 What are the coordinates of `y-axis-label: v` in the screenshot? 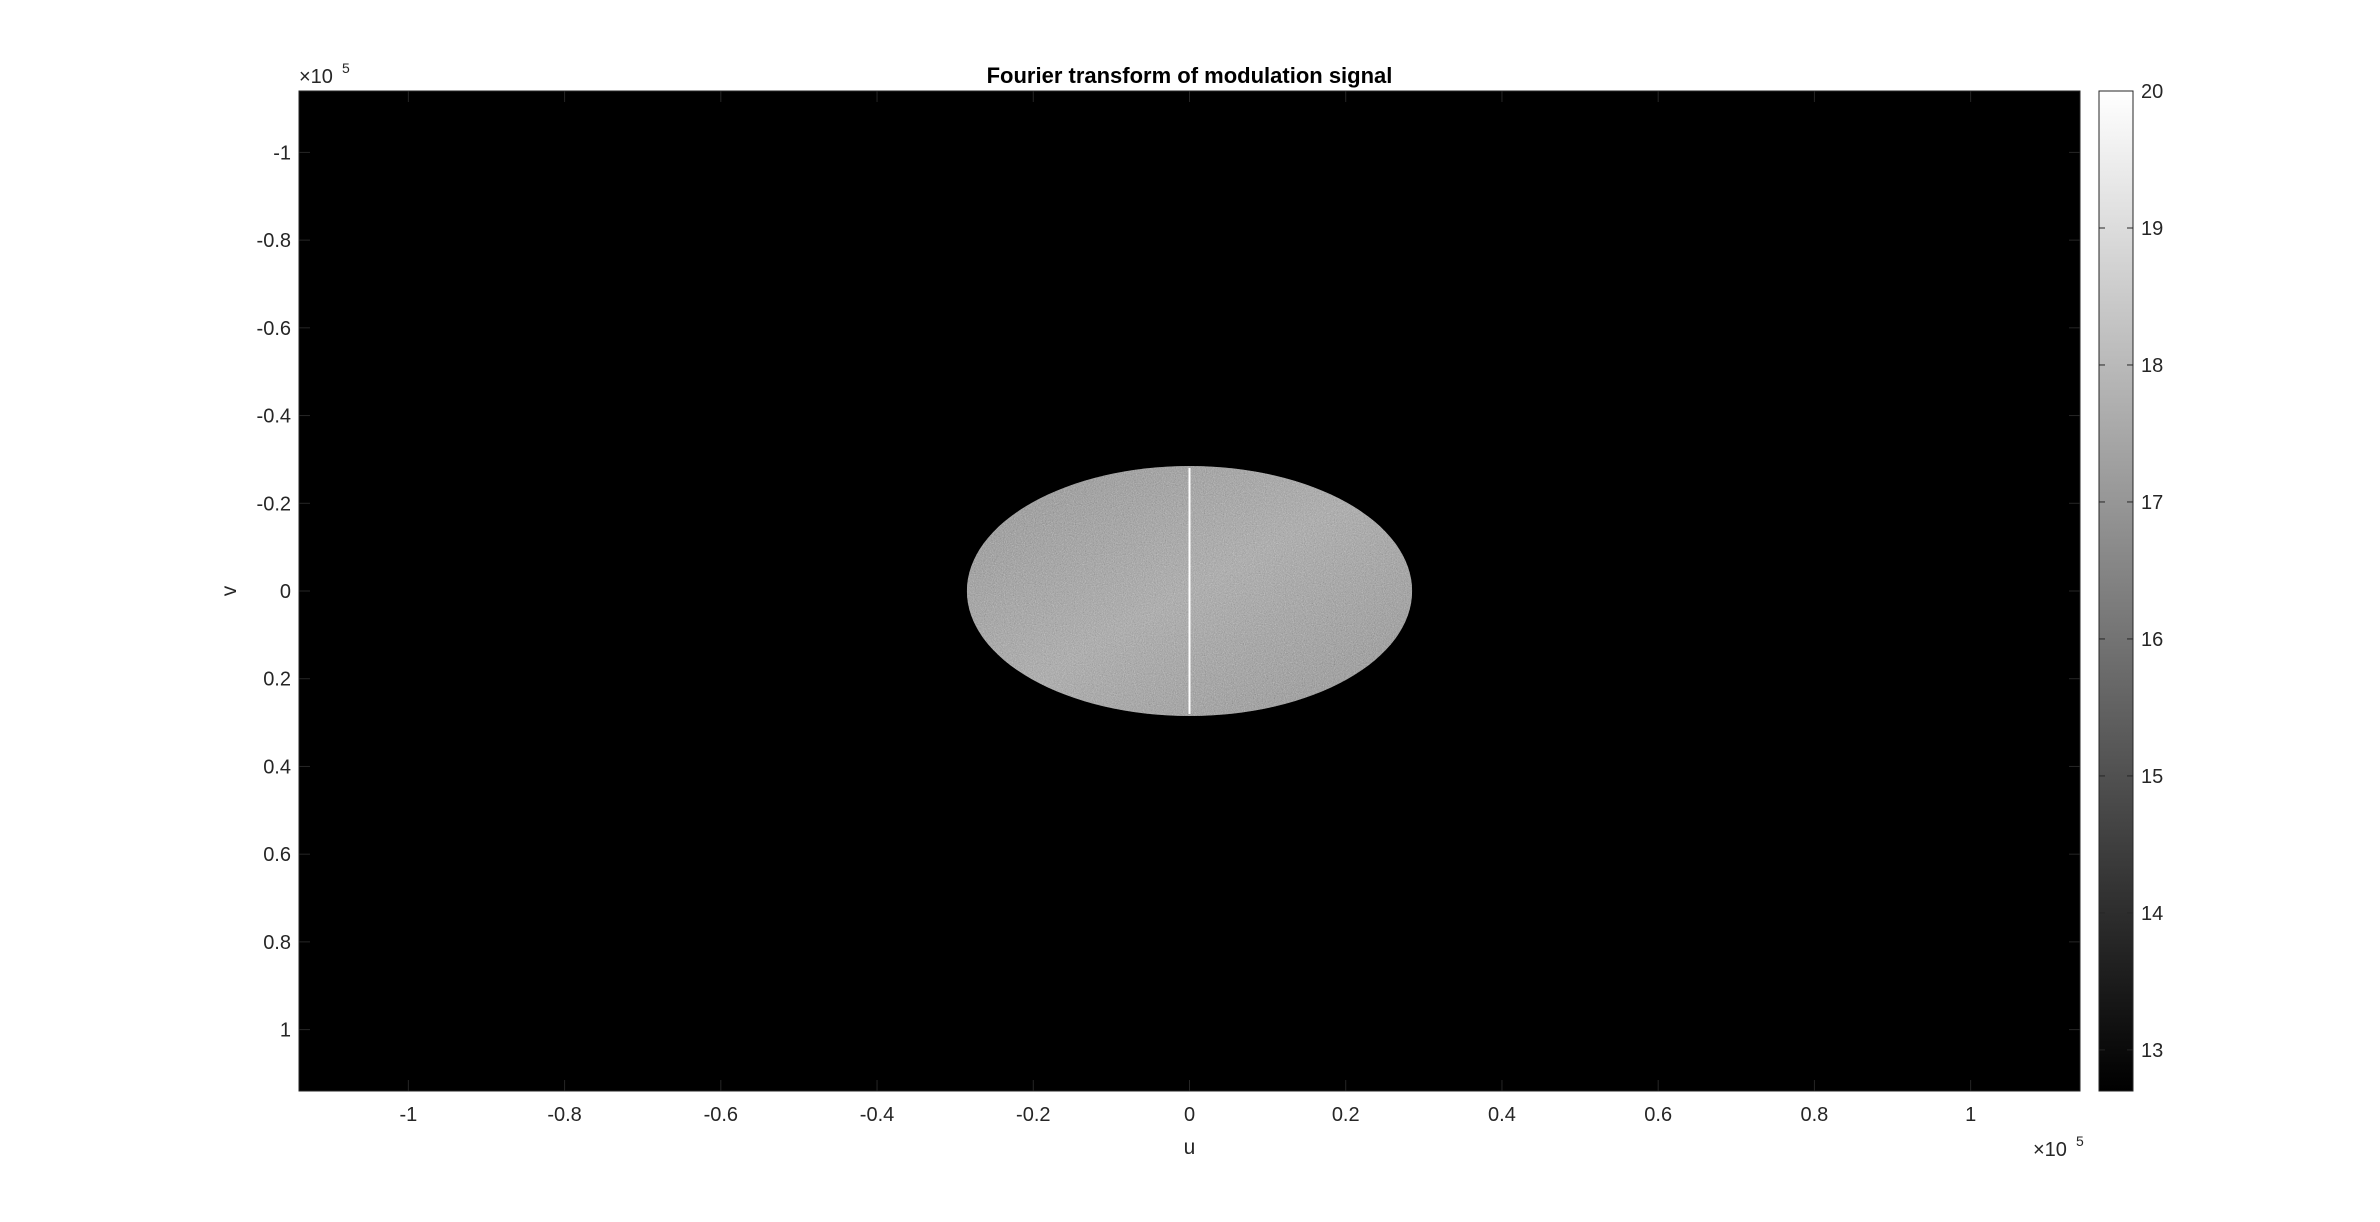 It's located at (229, 590).